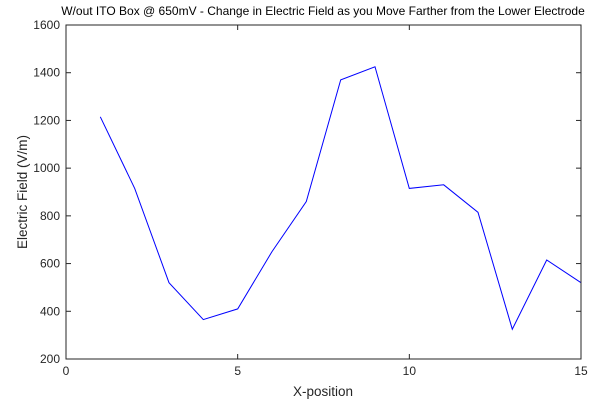 The width and height of the screenshot is (611, 402). I want to click on y-tick-label: 600, so click(50, 264).